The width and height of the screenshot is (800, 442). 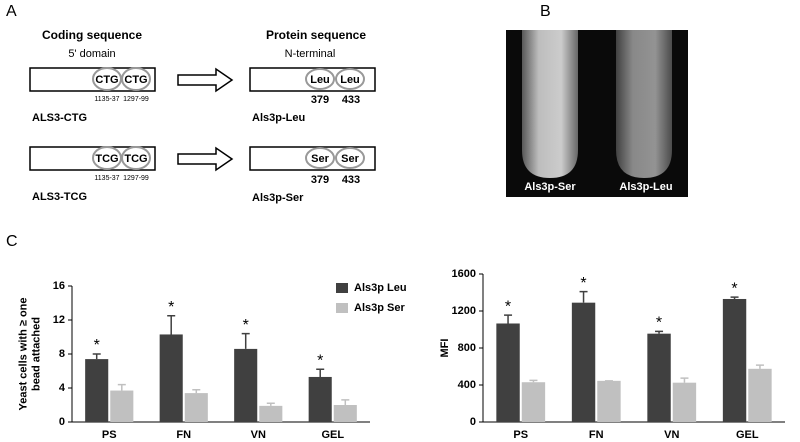 What do you see at coordinates (467, 348) in the screenshot?
I see `y-tick-label: 800` at bounding box center [467, 348].